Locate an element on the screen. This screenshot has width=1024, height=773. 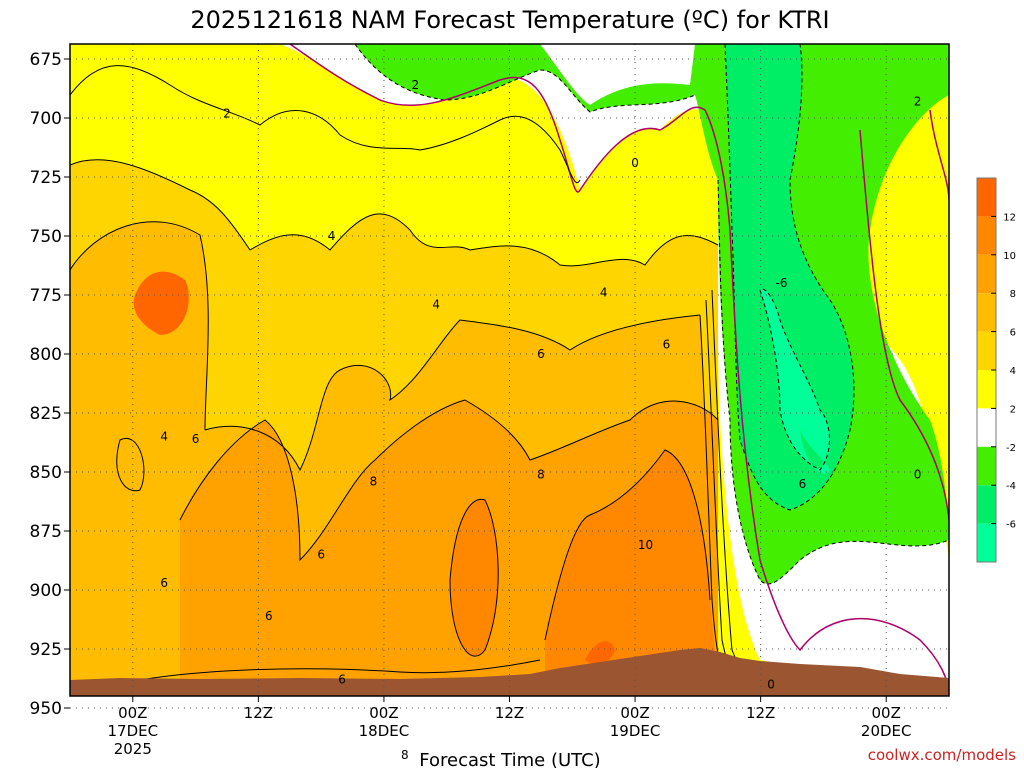
y-tick-label: 950 is located at coordinates (46, 709).